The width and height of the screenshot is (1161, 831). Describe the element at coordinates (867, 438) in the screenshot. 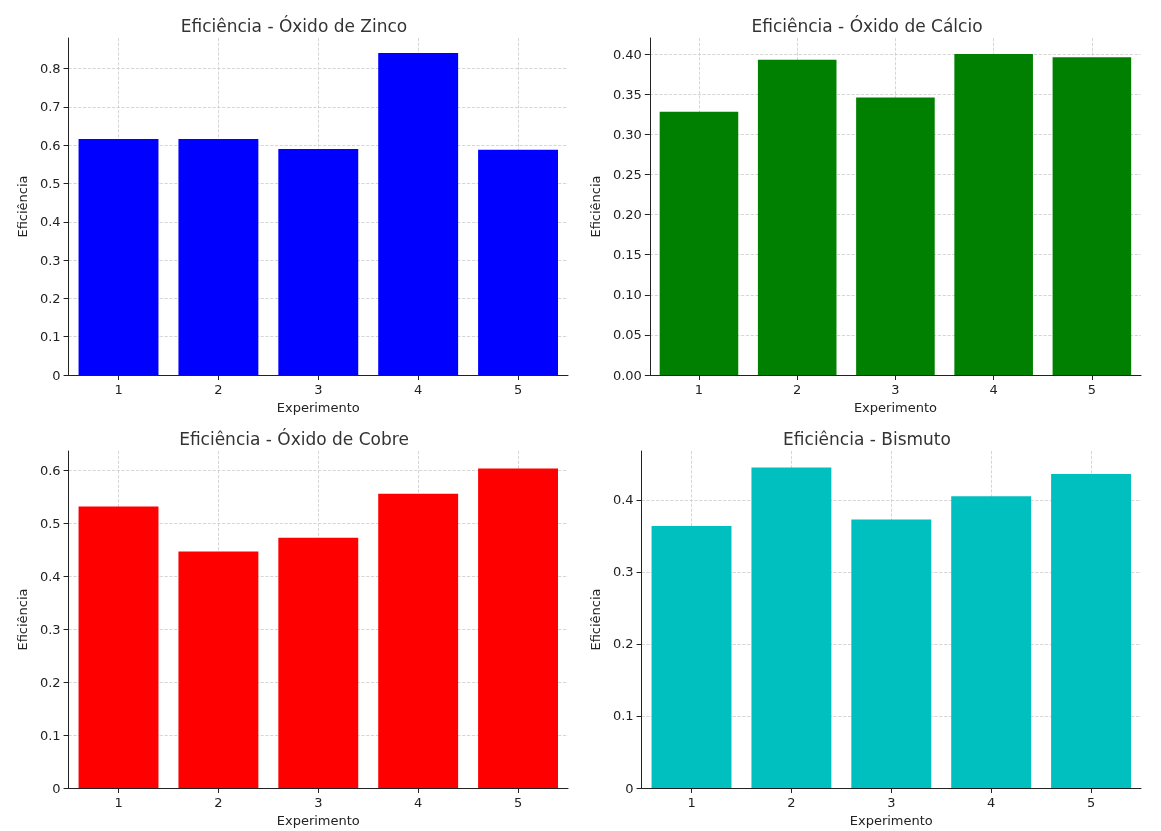

I see `chart-title: Eficiência - Bismuto` at that location.